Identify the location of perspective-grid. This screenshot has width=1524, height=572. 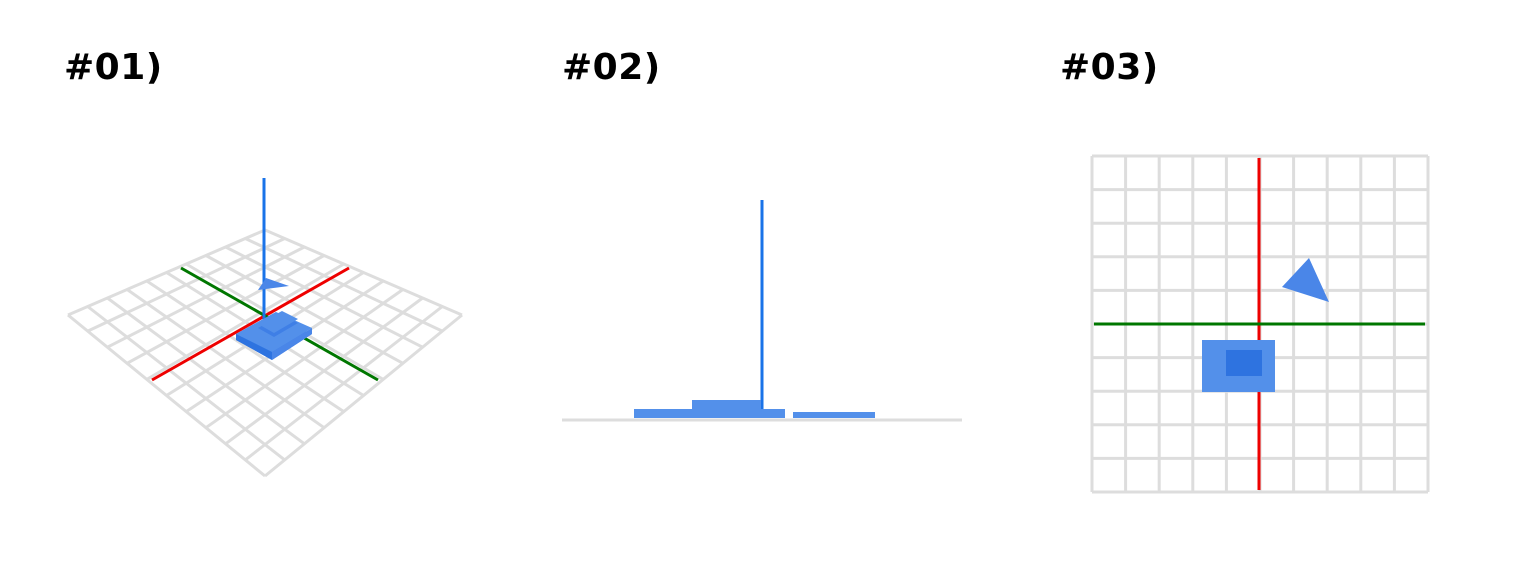
(265, 353).